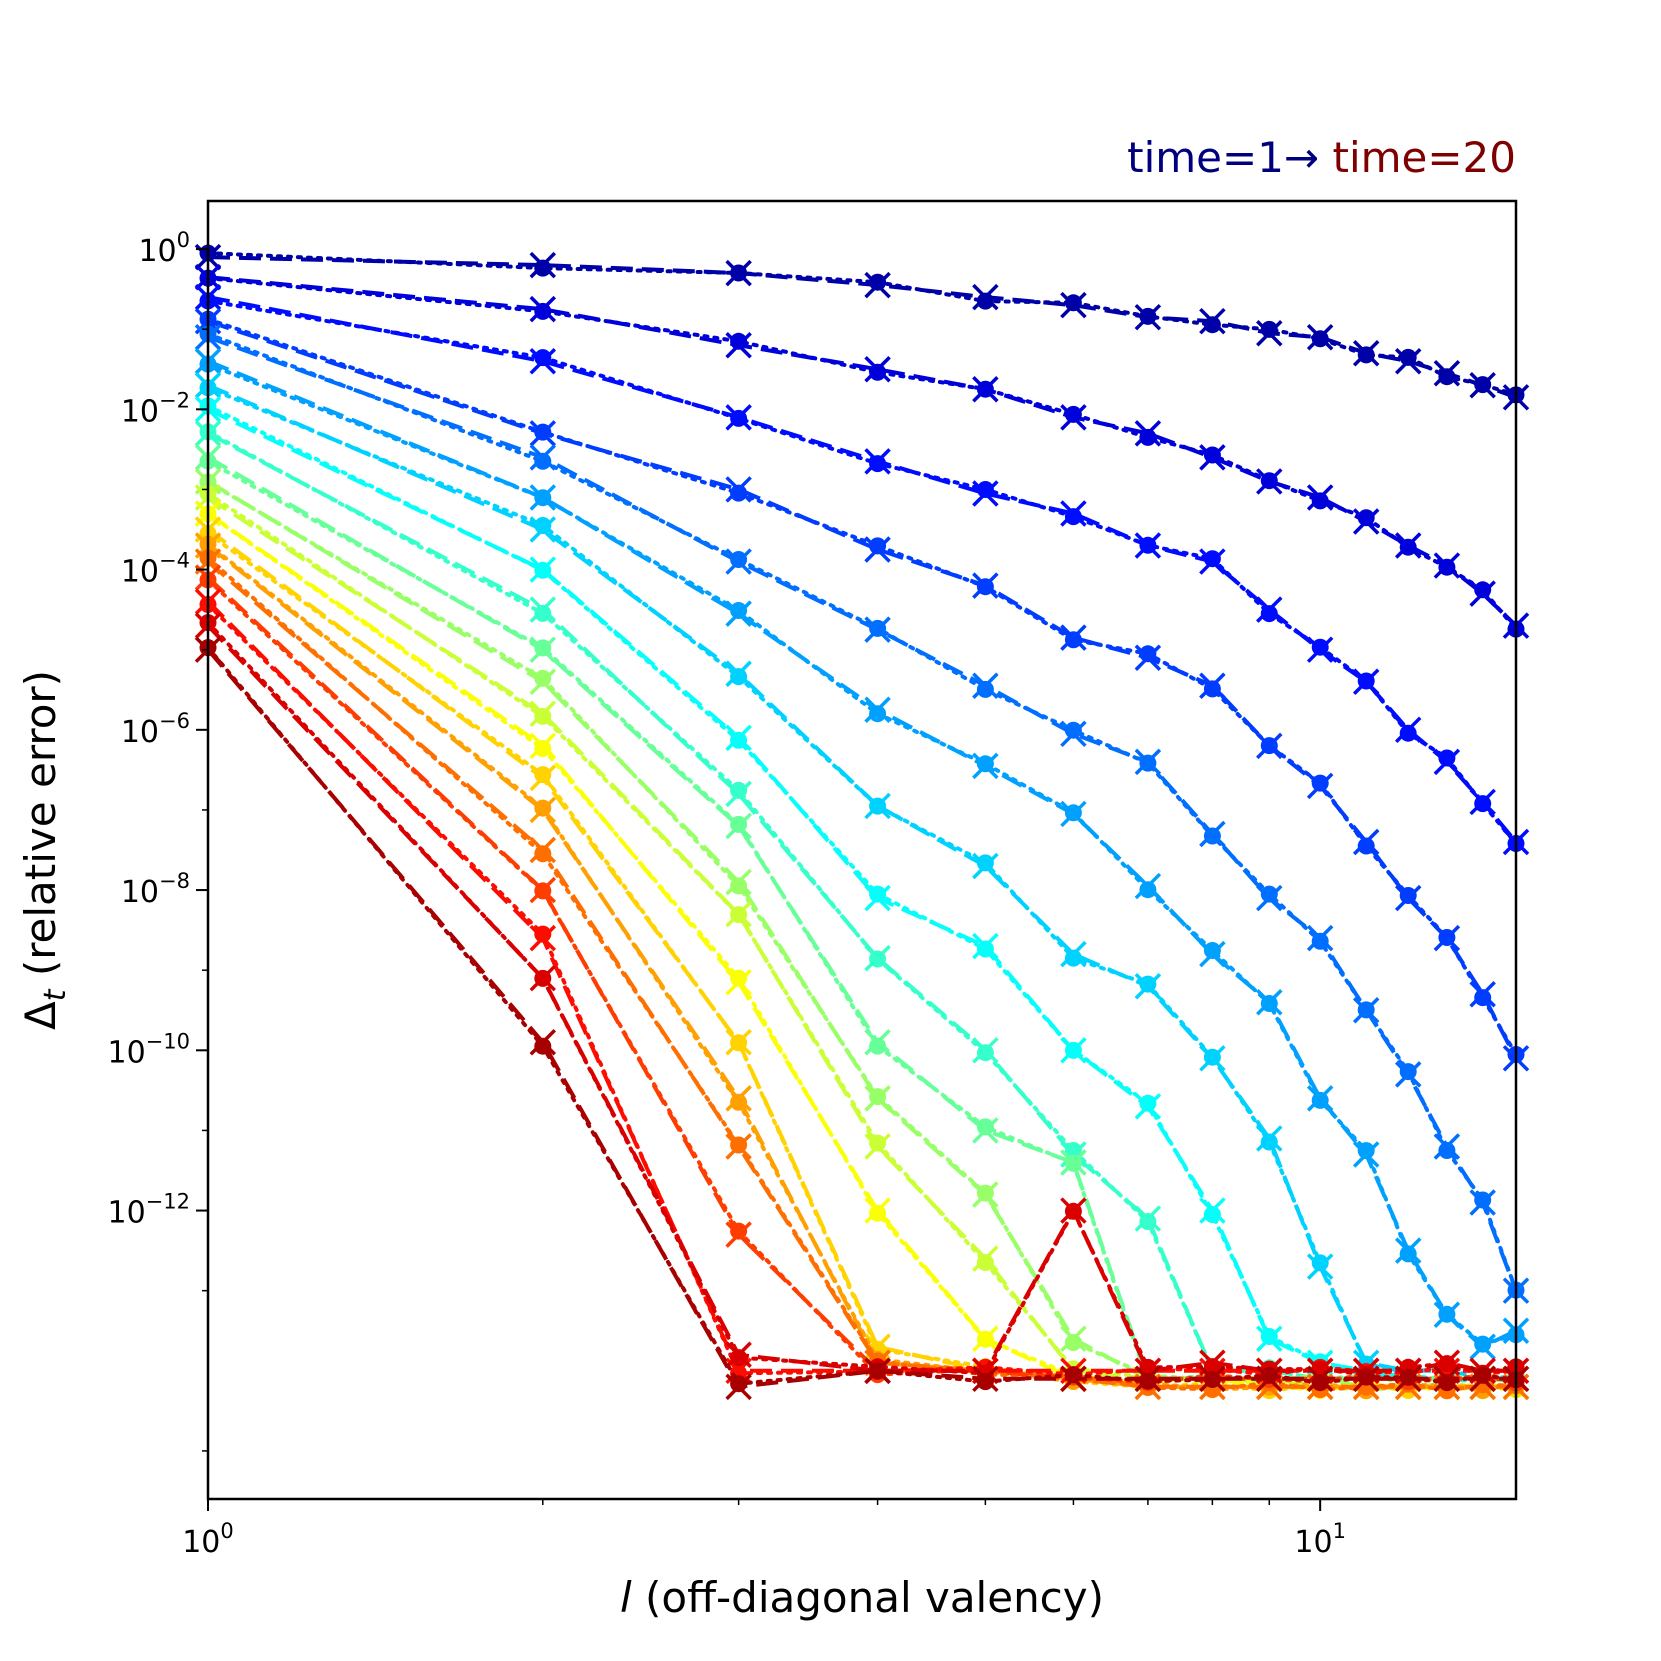  What do you see at coordinates (155, 729) in the screenshot?
I see `y-tick-label: 10⁻⁶` at bounding box center [155, 729].